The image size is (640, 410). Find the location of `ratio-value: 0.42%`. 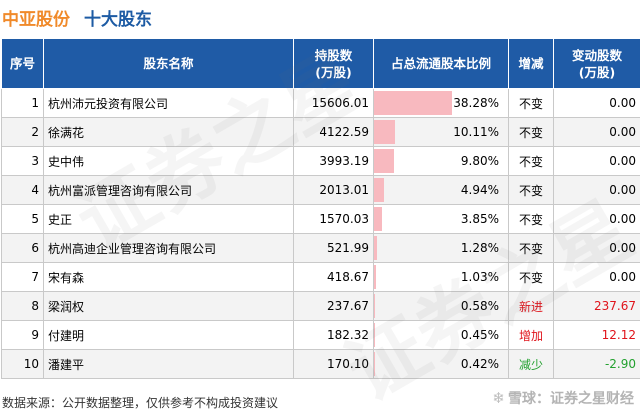

ratio-value: 0.42% is located at coordinates (479, 364).